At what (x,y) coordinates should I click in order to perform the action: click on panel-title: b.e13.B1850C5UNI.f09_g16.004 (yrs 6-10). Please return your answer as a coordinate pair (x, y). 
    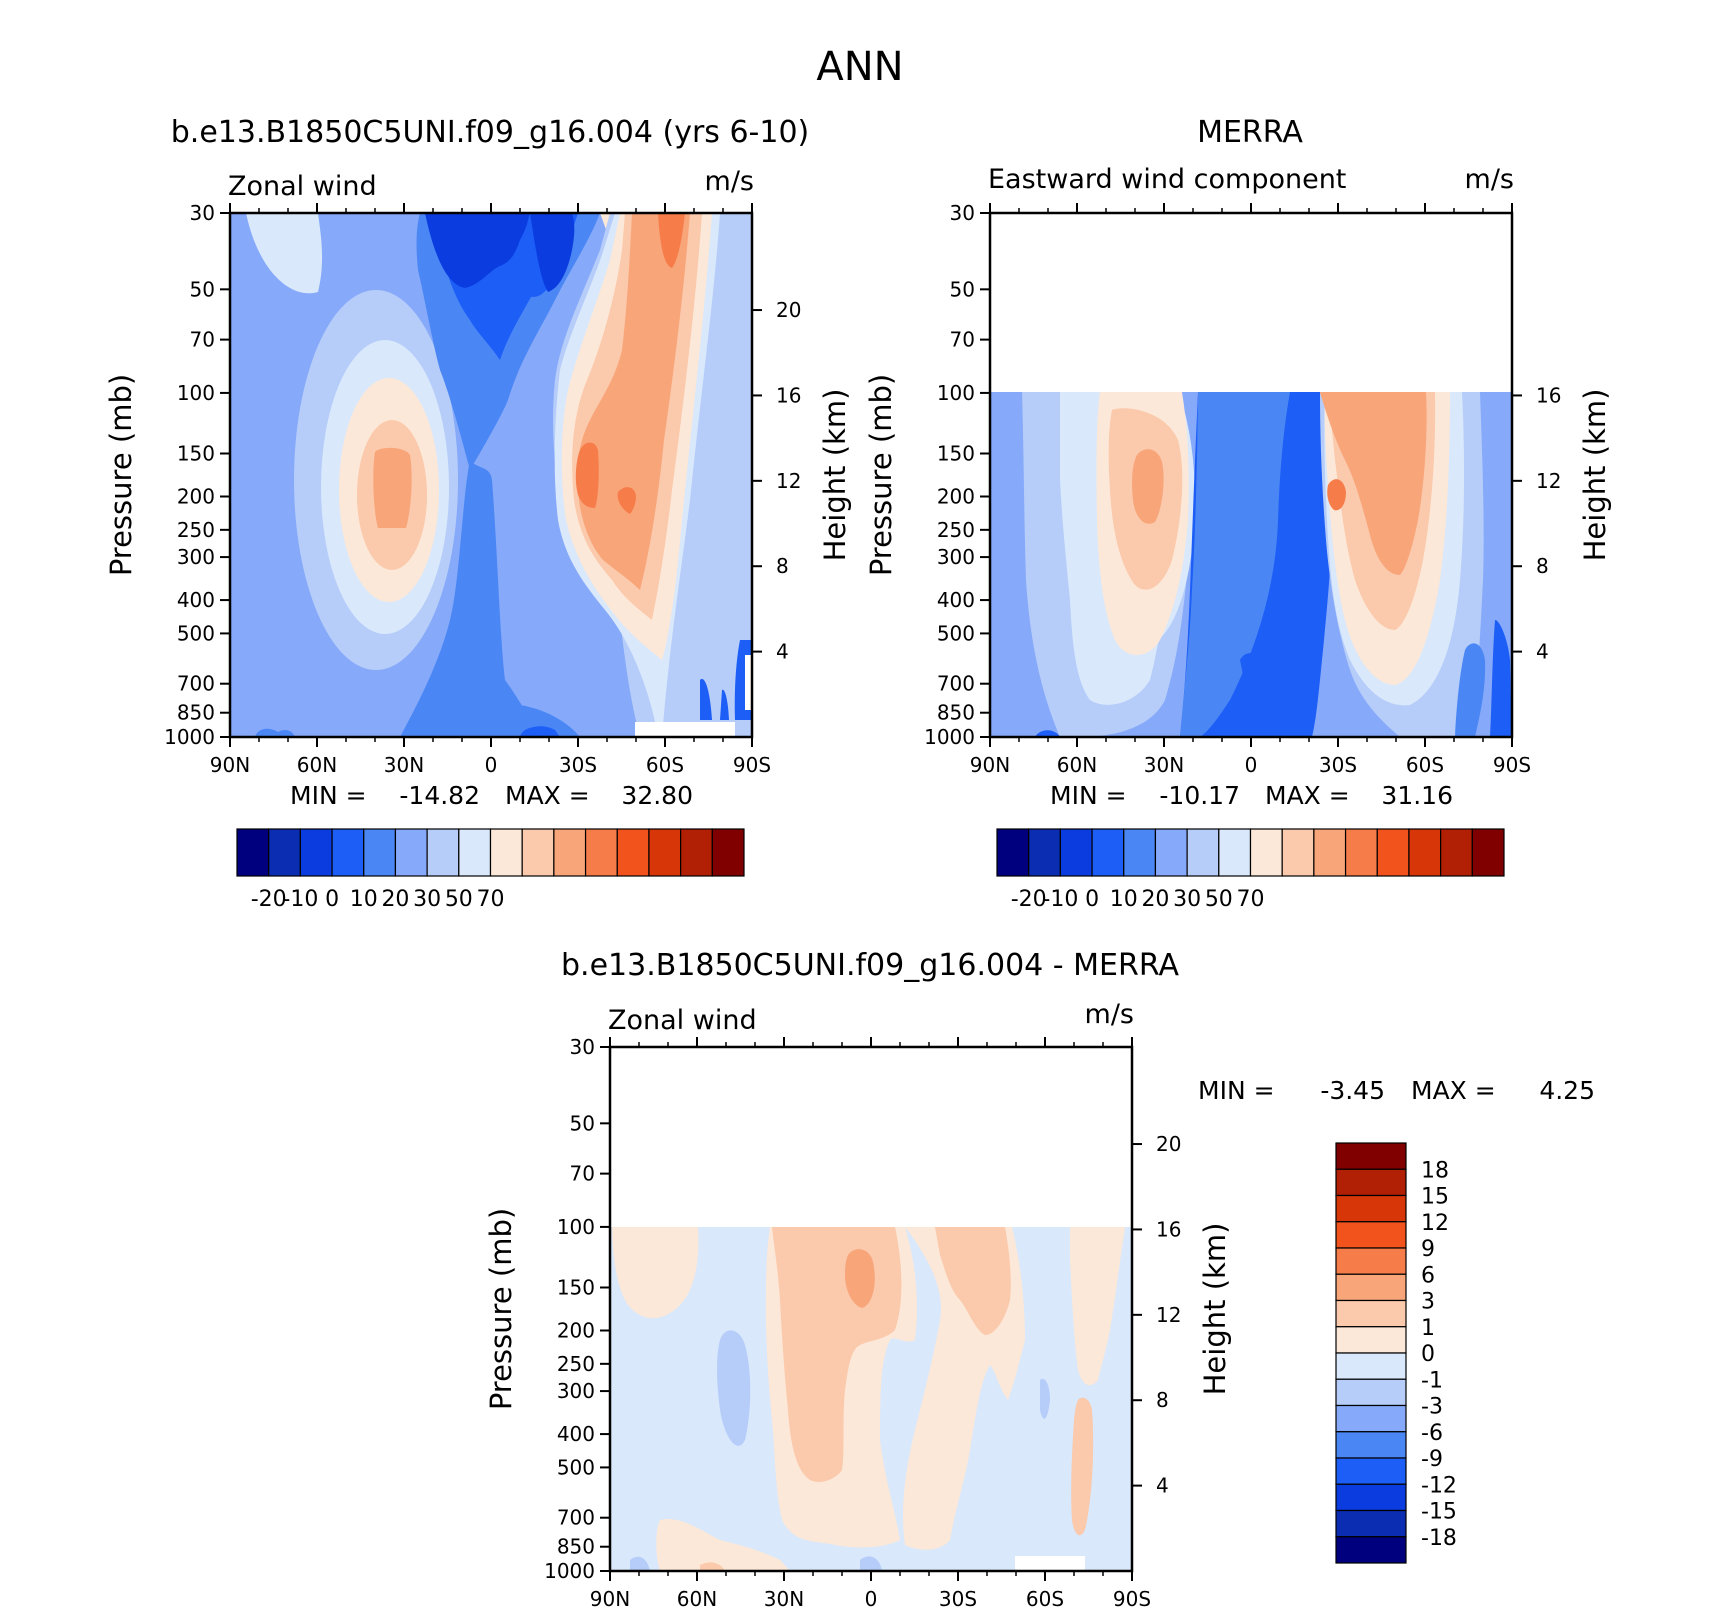
    Looking at the image, I should click on (490, 132).